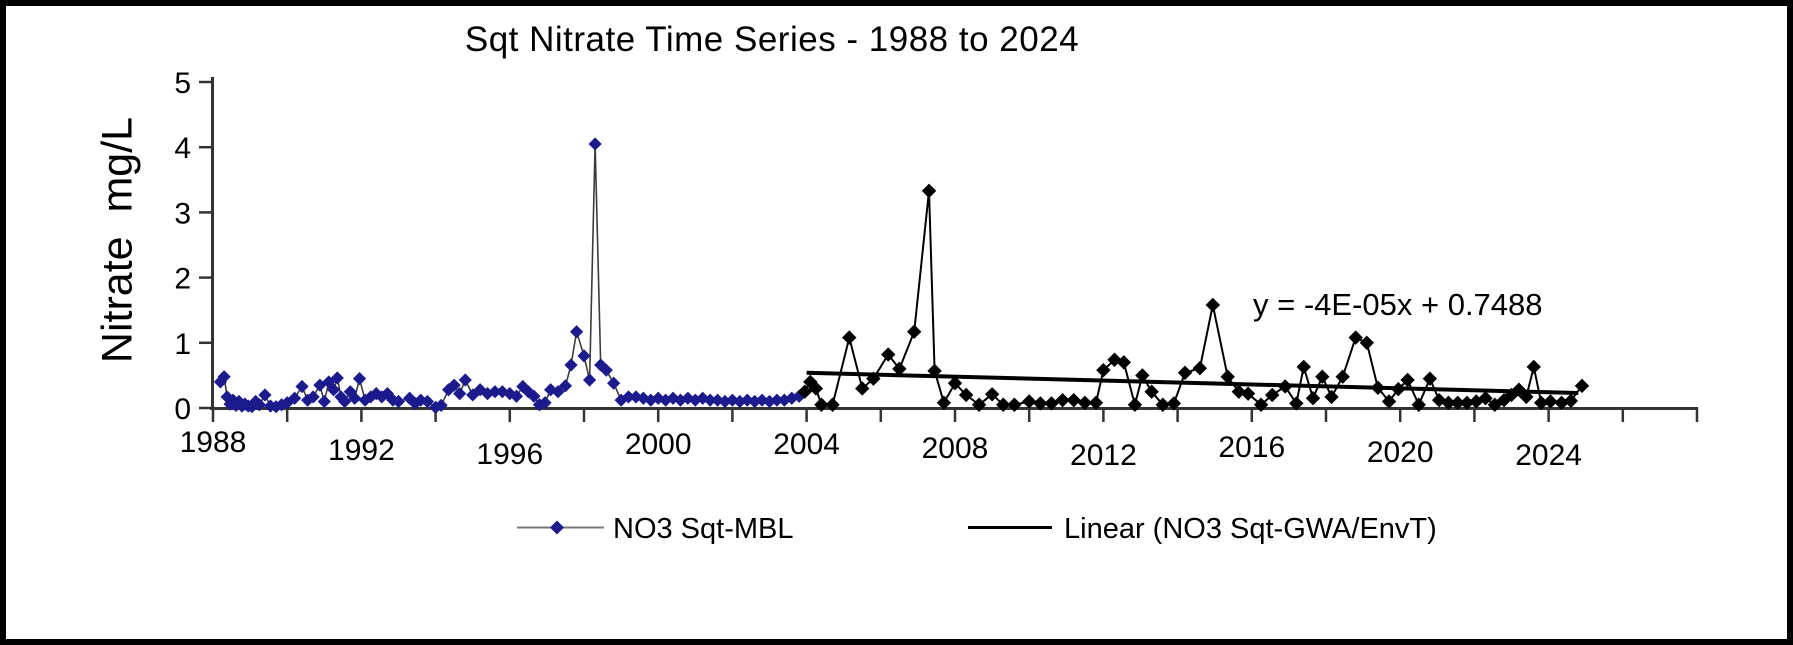 Image resolution: width=1793 pixels, height=645 pixels. I want to click on x-tick-label: 2024, so click(1548, 455).